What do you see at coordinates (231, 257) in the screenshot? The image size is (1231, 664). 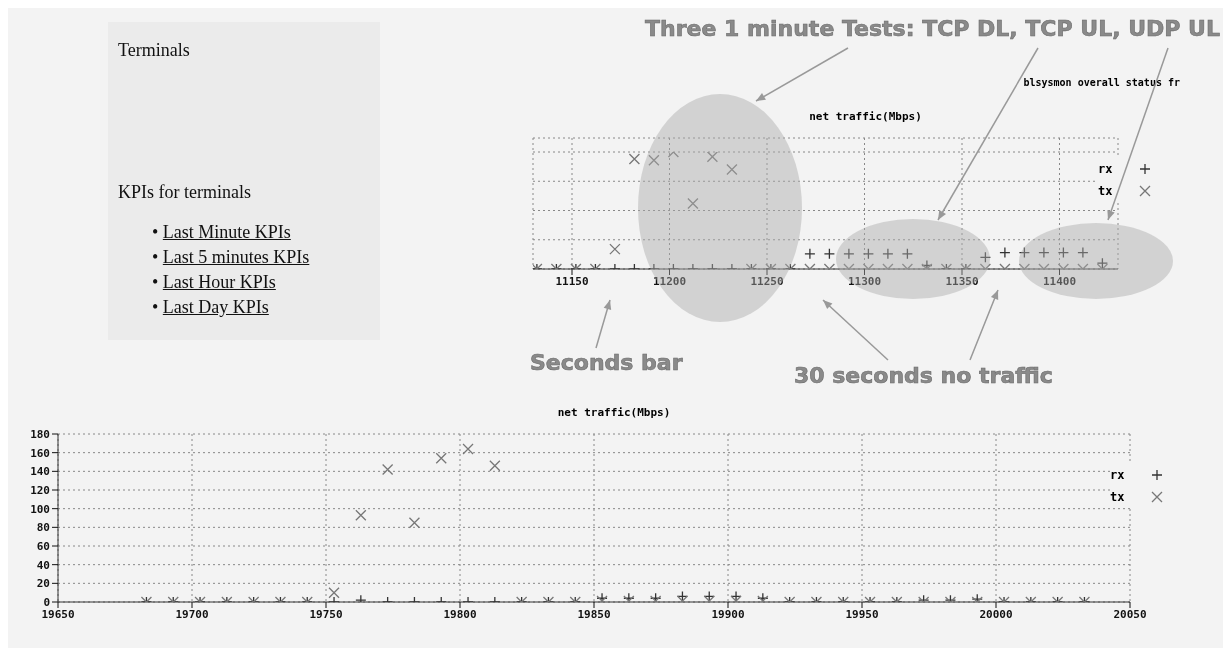 I see `text: • Last 5 minutes KPIs` at bounding box center [231, 257].